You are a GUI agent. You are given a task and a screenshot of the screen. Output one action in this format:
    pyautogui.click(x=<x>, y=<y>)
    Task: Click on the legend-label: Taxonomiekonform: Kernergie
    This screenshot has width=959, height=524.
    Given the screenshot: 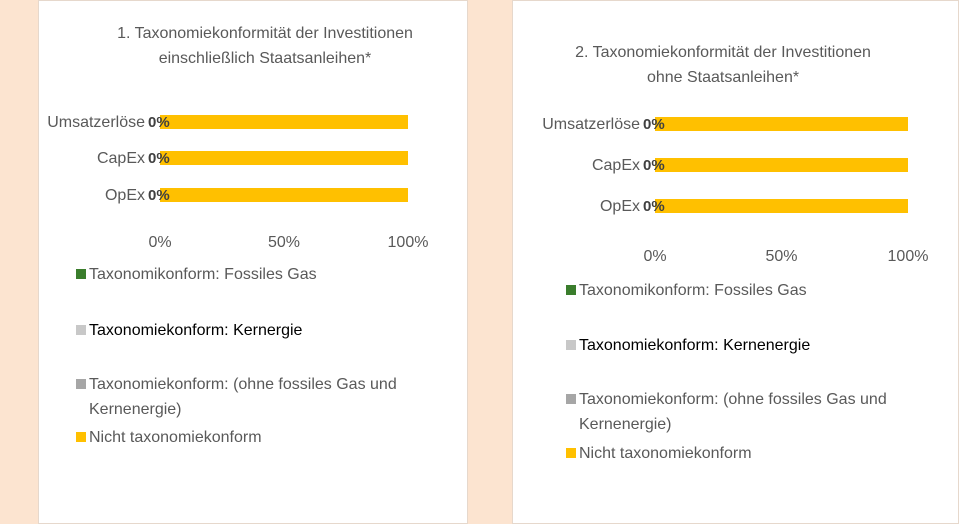 What is the action you would take?
    pyautogui.click(x=196, y=330)
    